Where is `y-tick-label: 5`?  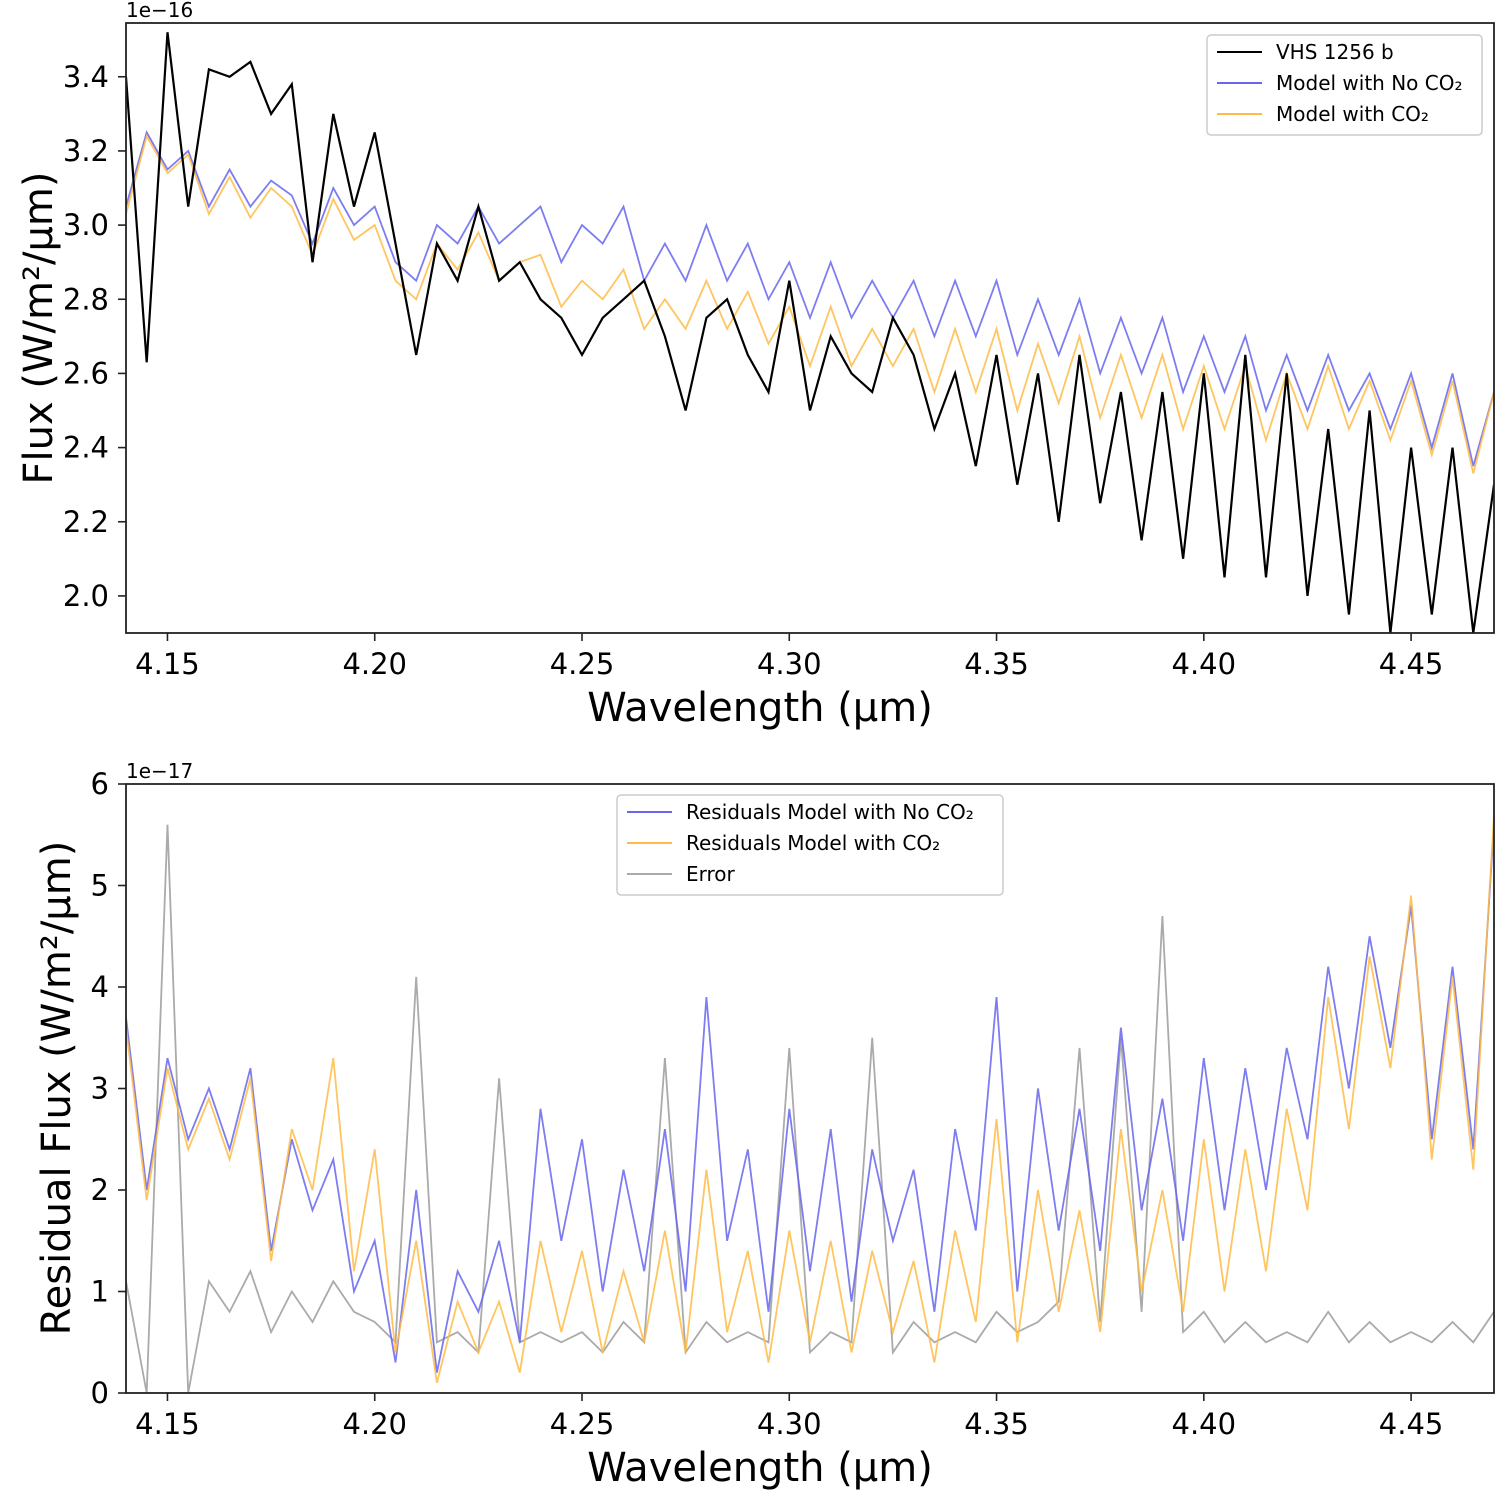
y-tick-label: 5 is located at coordinates (100, 886).